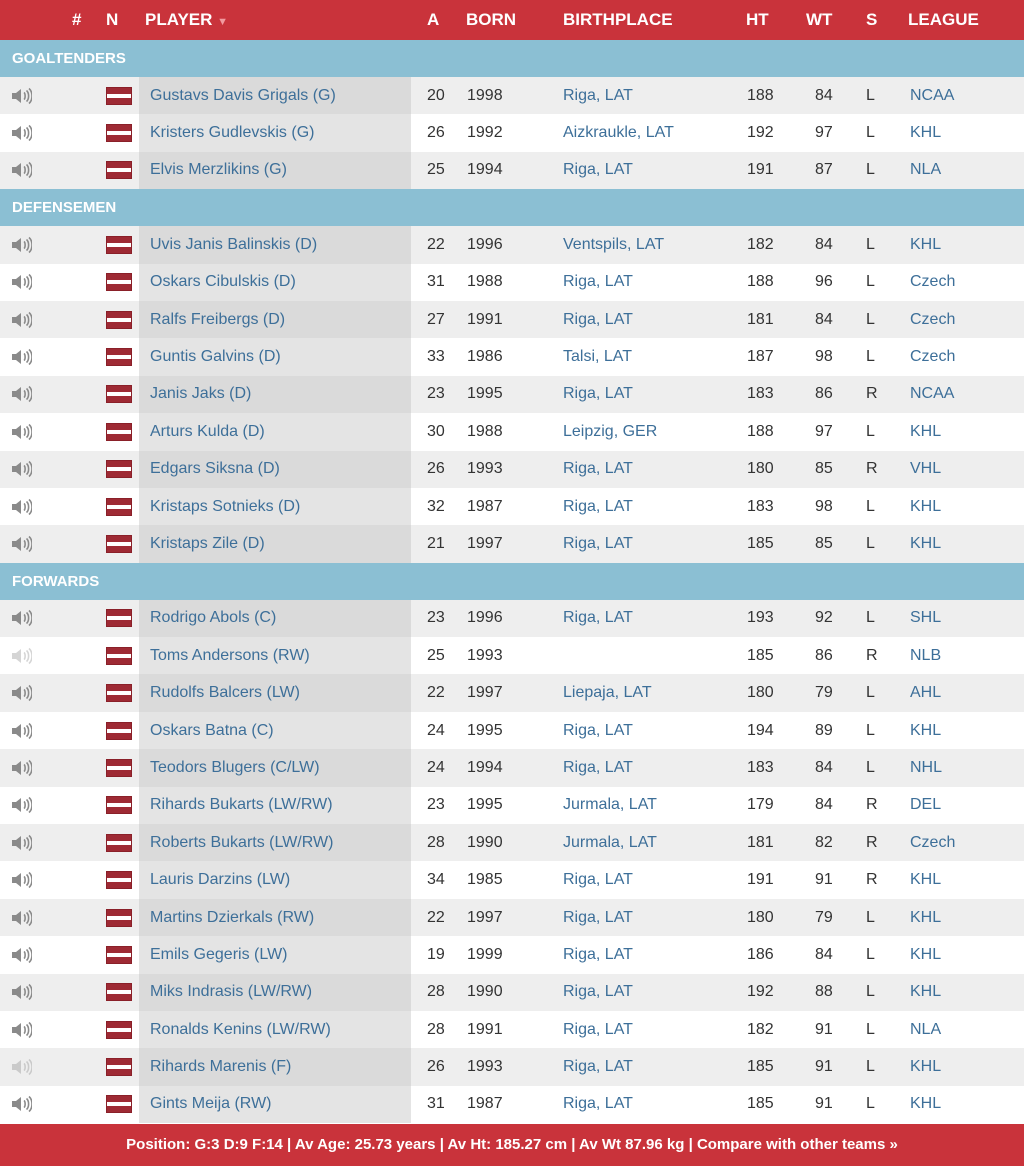  What do you see at coordinates (240, 1029) in the screenshot?
I see `player-name-link: Ronalds Kenins (LW/RW)` at bounding box center [240, 1029].